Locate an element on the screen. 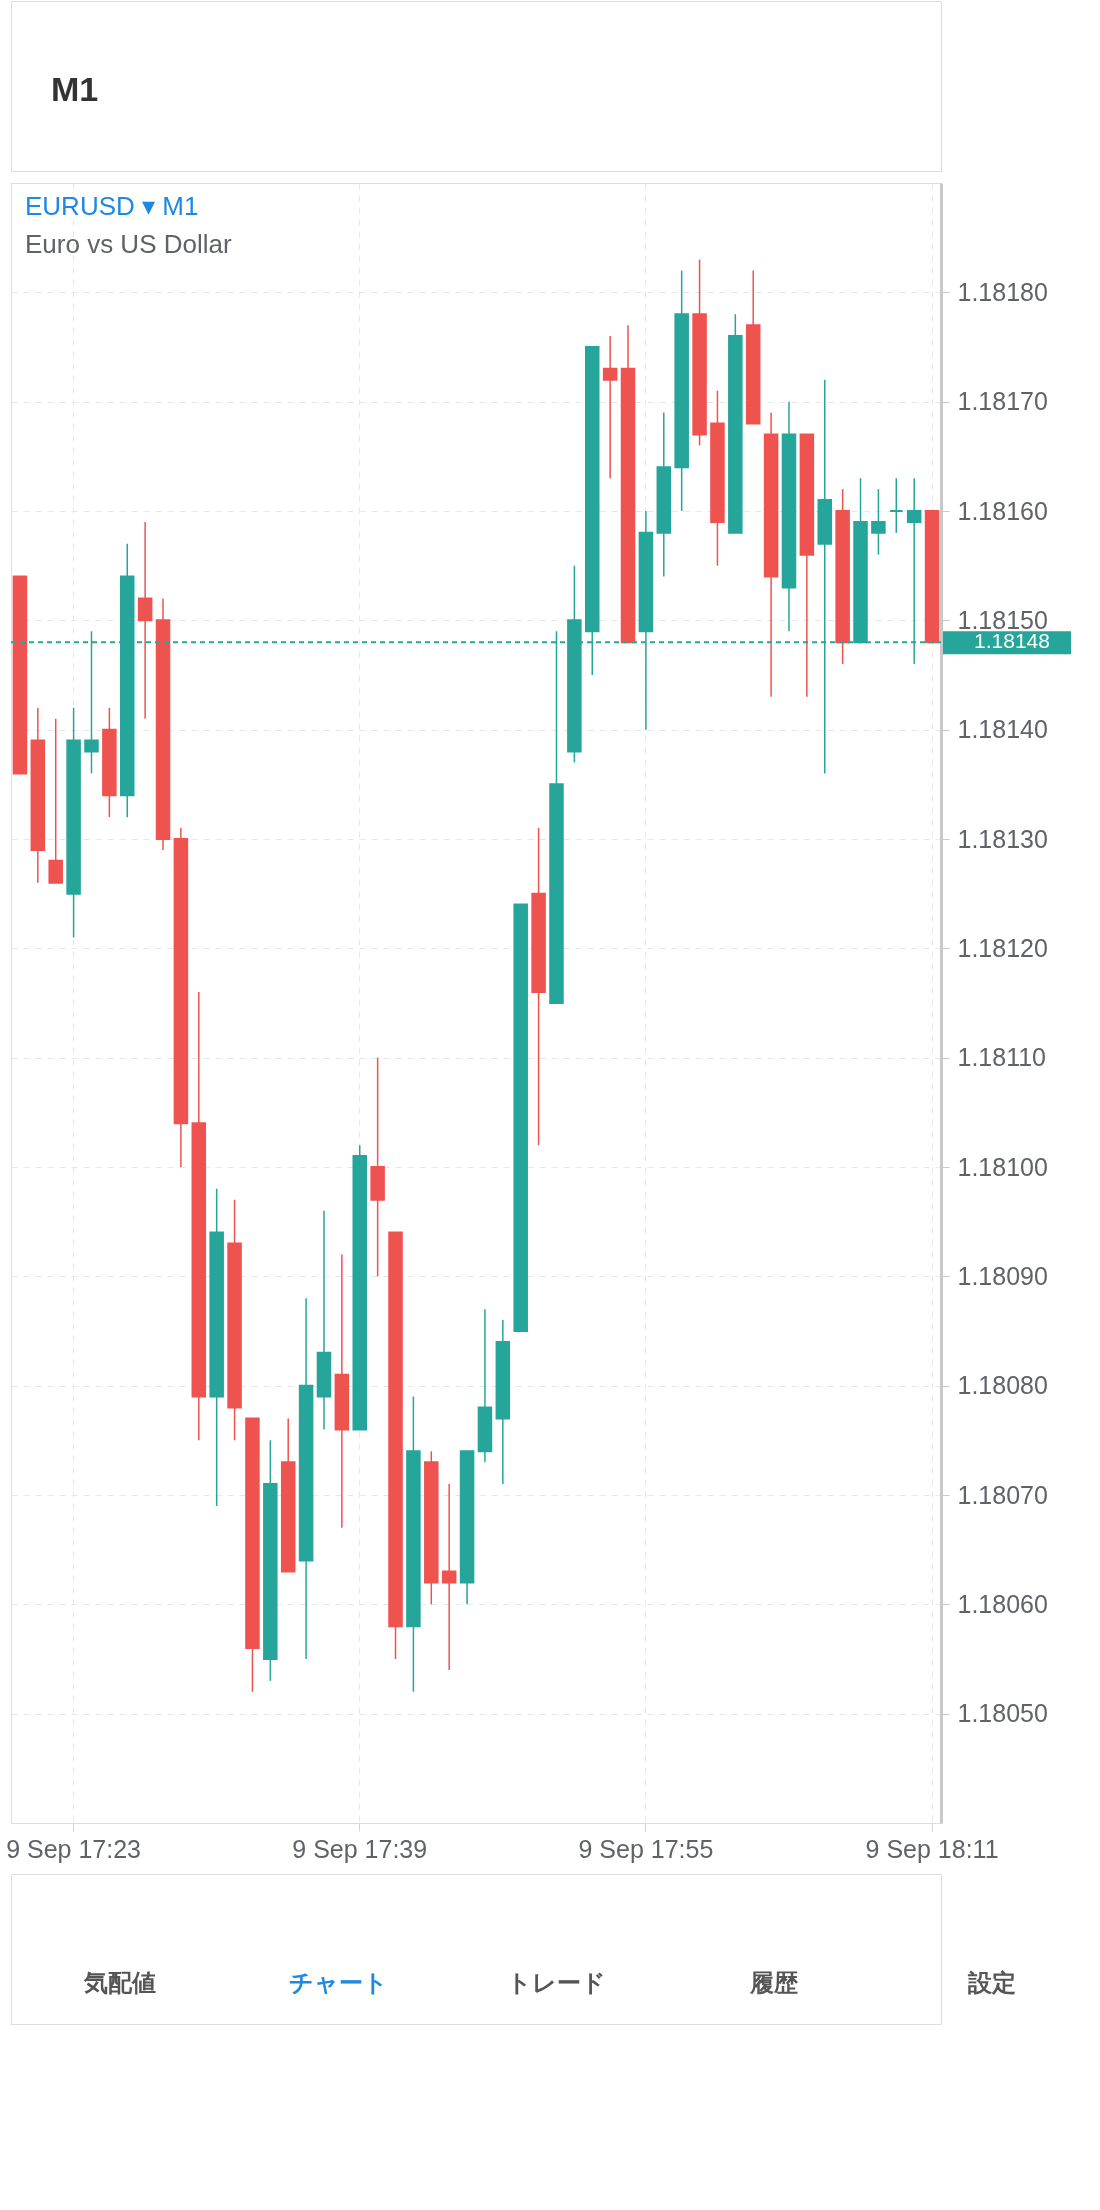 The height and width of the screenshot is (2210, 1100). y-tick-label: 1.18170 is located at coordinates (1002, 401).